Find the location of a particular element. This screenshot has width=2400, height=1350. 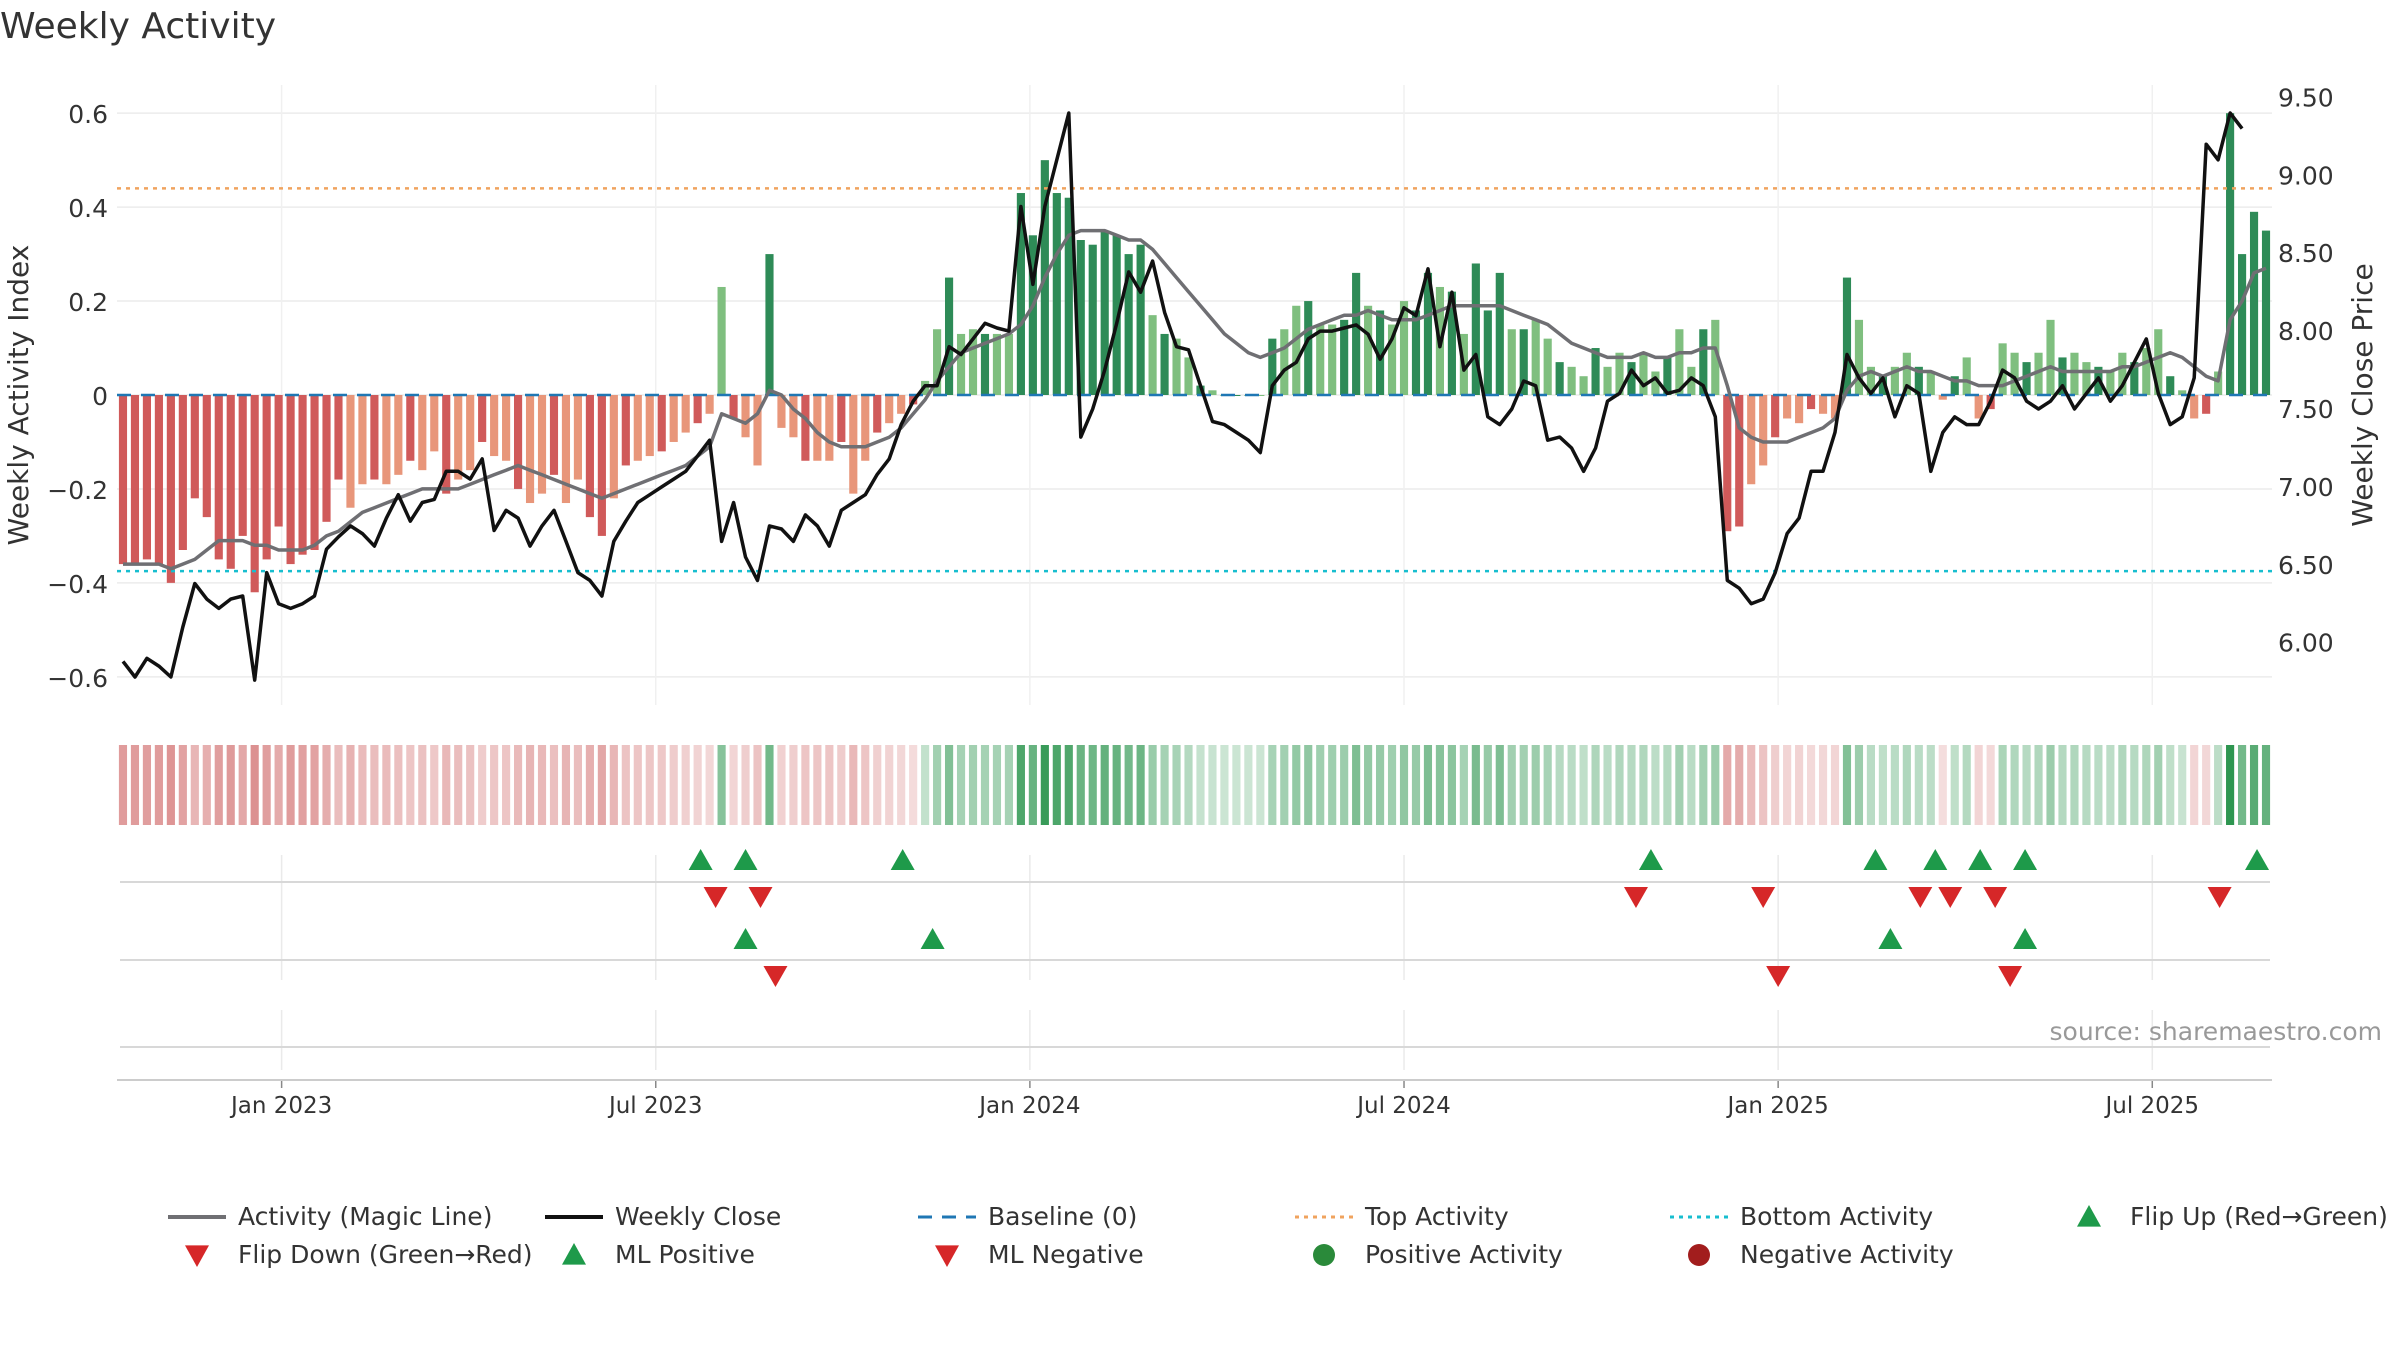

y2-tick-label: 6.50 is located at coordinates (2306, 565).